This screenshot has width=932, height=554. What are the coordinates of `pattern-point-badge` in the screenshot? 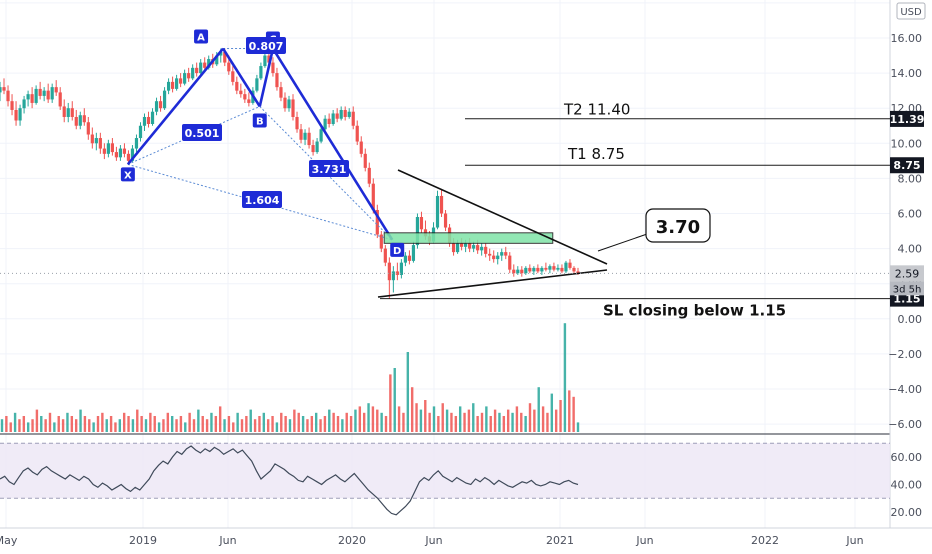 It's located at (201, 36).